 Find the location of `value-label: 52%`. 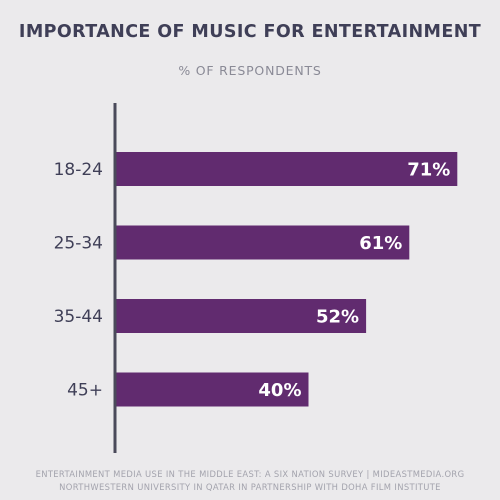

value-label: 52% is located at coordinates (337, 317).